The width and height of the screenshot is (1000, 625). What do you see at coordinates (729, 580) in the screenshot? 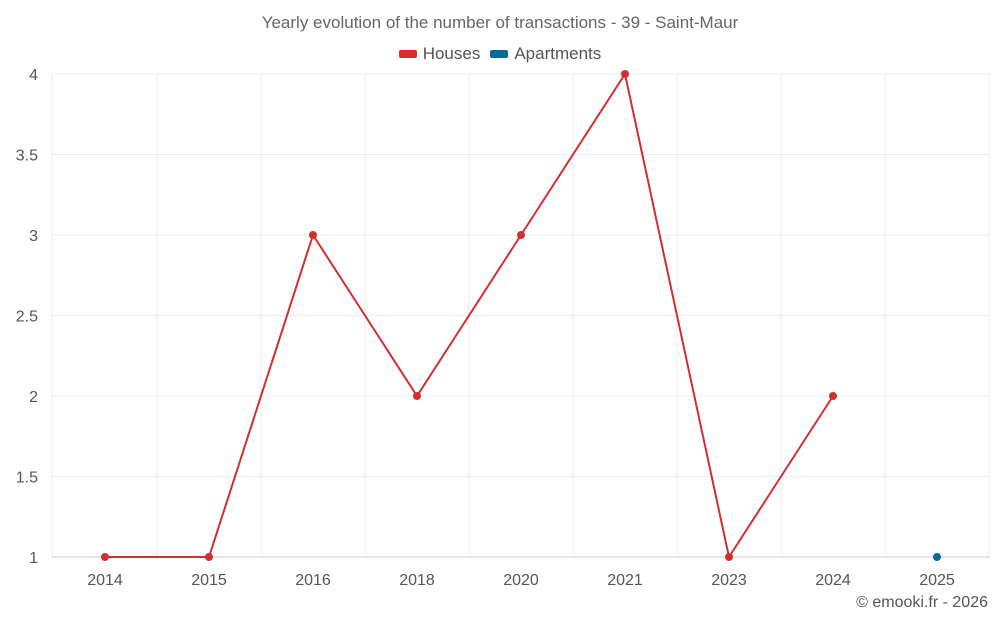
I see `x-tick-label: 2023` at bounding box center [729, 580].